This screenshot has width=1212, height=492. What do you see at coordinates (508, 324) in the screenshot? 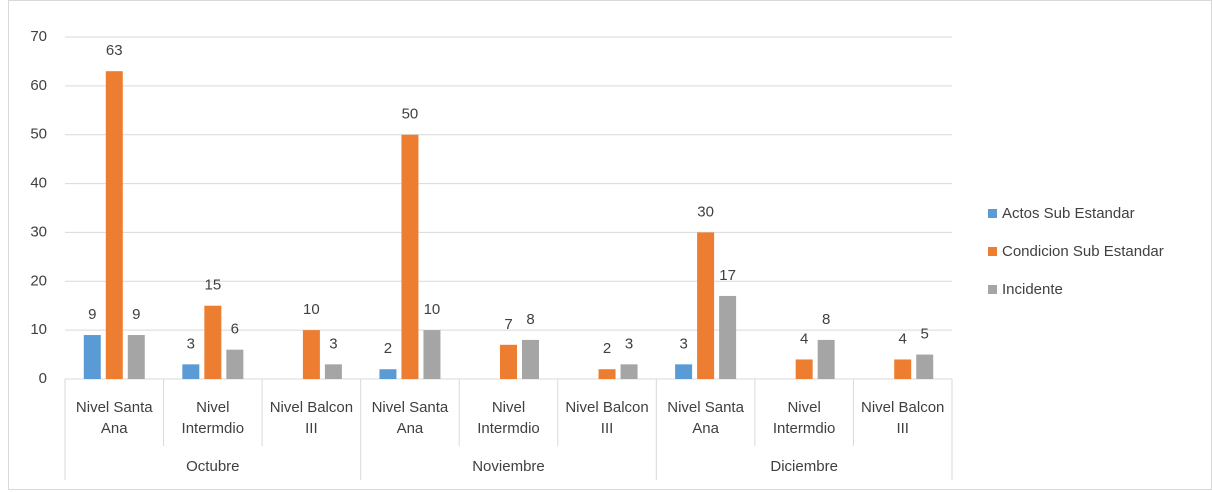
I see `data-label: 7` at bounding box center [508, 324].